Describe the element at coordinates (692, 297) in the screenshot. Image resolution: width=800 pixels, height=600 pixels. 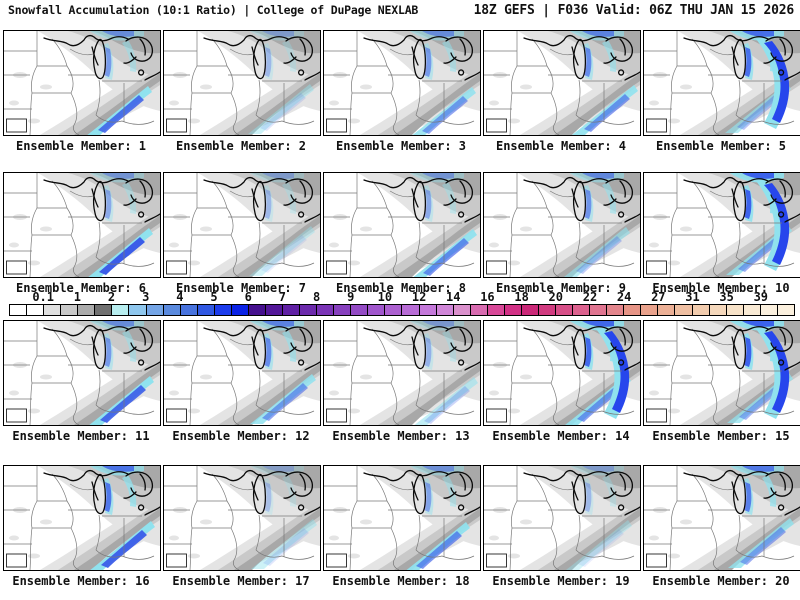
I see `colorbar-tick-label: 31` at that location.